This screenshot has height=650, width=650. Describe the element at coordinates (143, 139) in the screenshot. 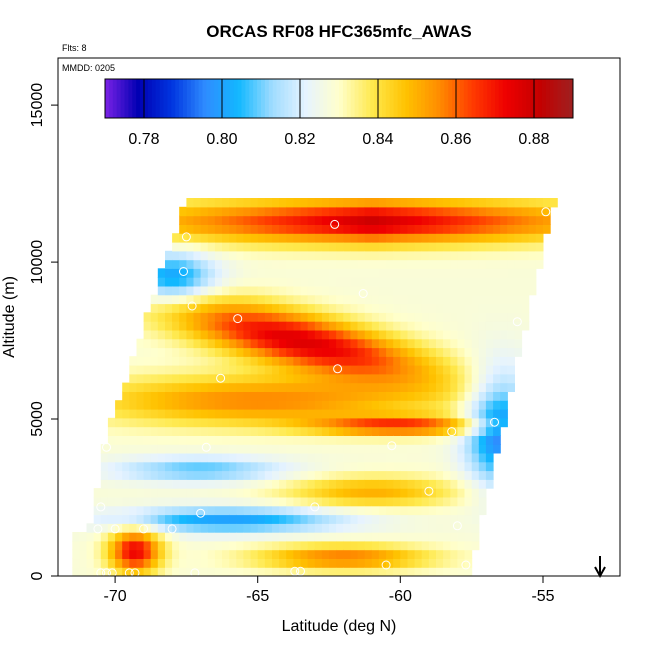

I see `colorbar-tick-label: 0.78` at that location.